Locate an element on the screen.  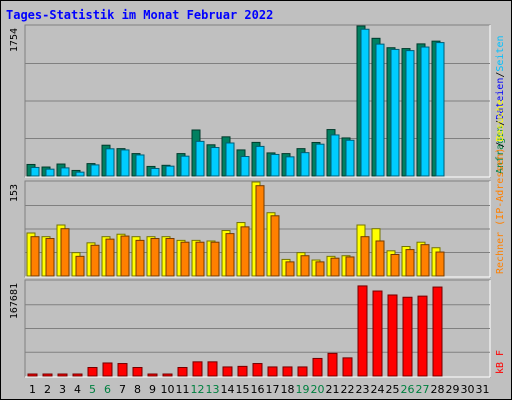
bar-bot-s0-d3 is located at coordinates (62, 375).